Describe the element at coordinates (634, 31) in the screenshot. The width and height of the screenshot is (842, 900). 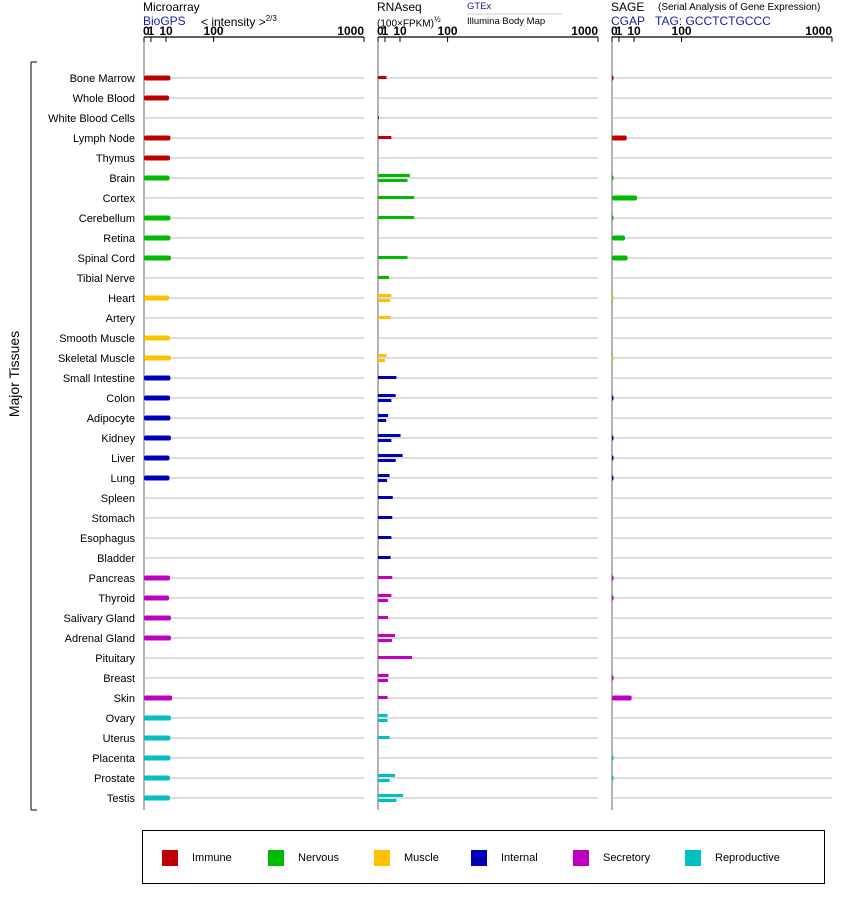
I see `sage-tick-label-2: 10` at that location.